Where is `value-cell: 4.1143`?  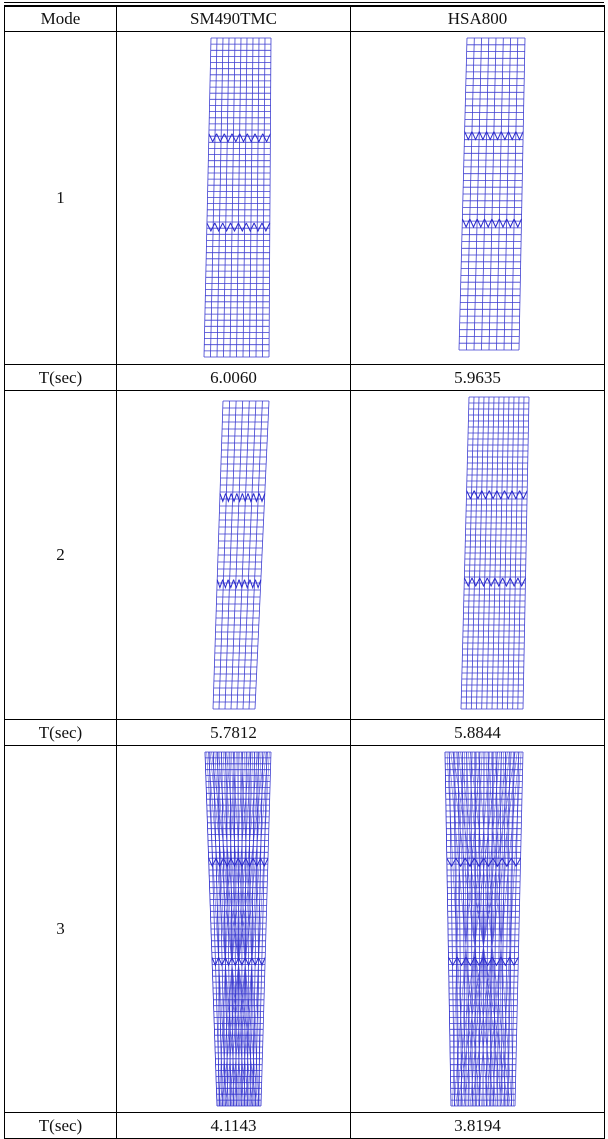 value-cell: 4.1143 is located at coordinates (233, 1125).